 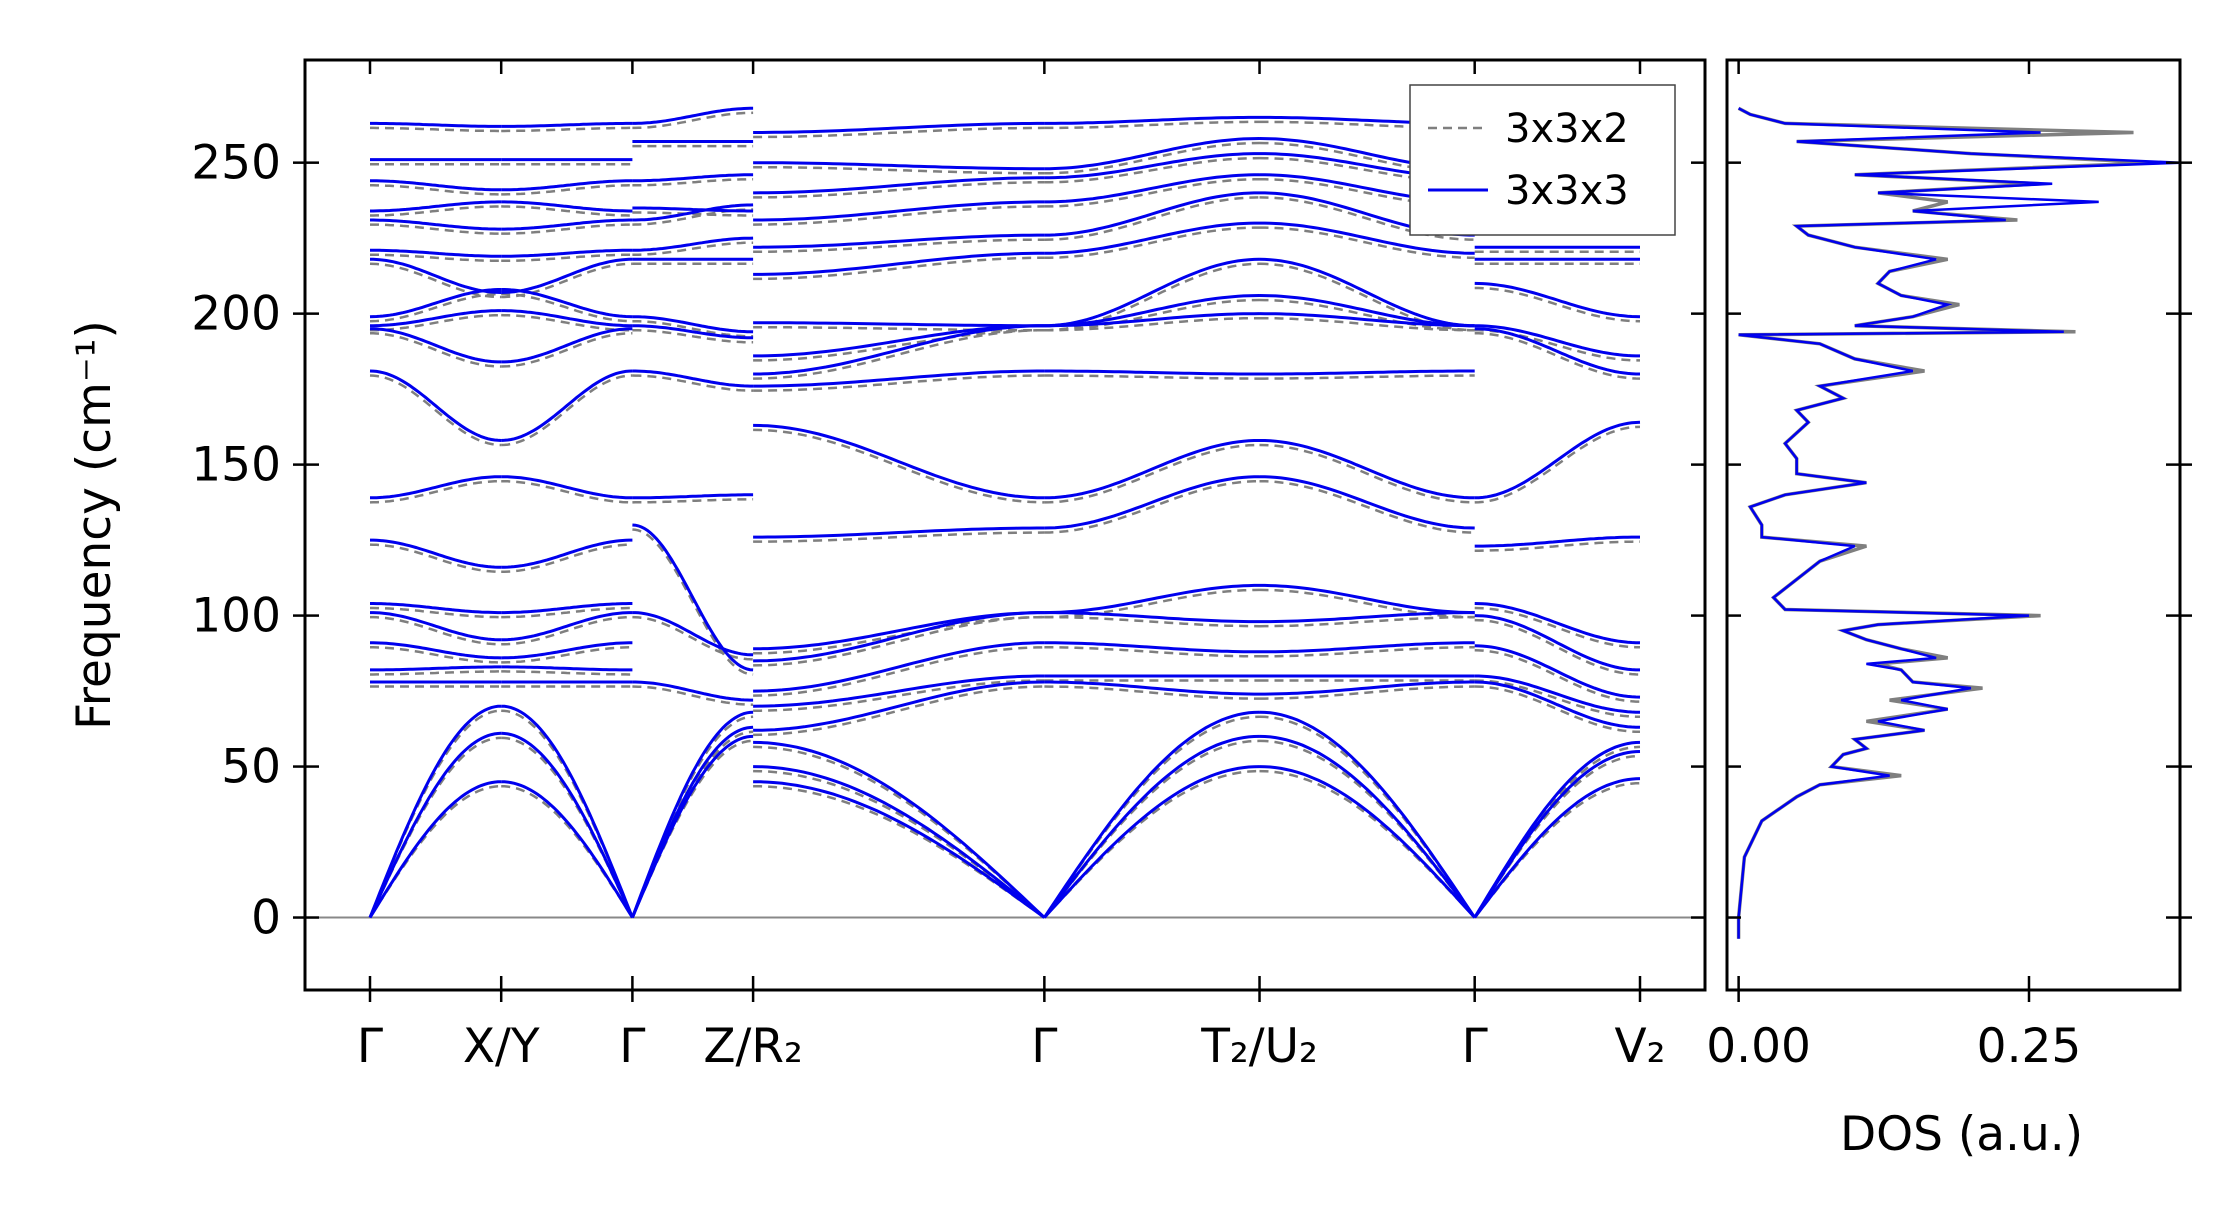 What do you see at coordinates (1946, 522) in the screenshot?
I see `dos-curve-3x3x2` at bounding box center [1946, 522].